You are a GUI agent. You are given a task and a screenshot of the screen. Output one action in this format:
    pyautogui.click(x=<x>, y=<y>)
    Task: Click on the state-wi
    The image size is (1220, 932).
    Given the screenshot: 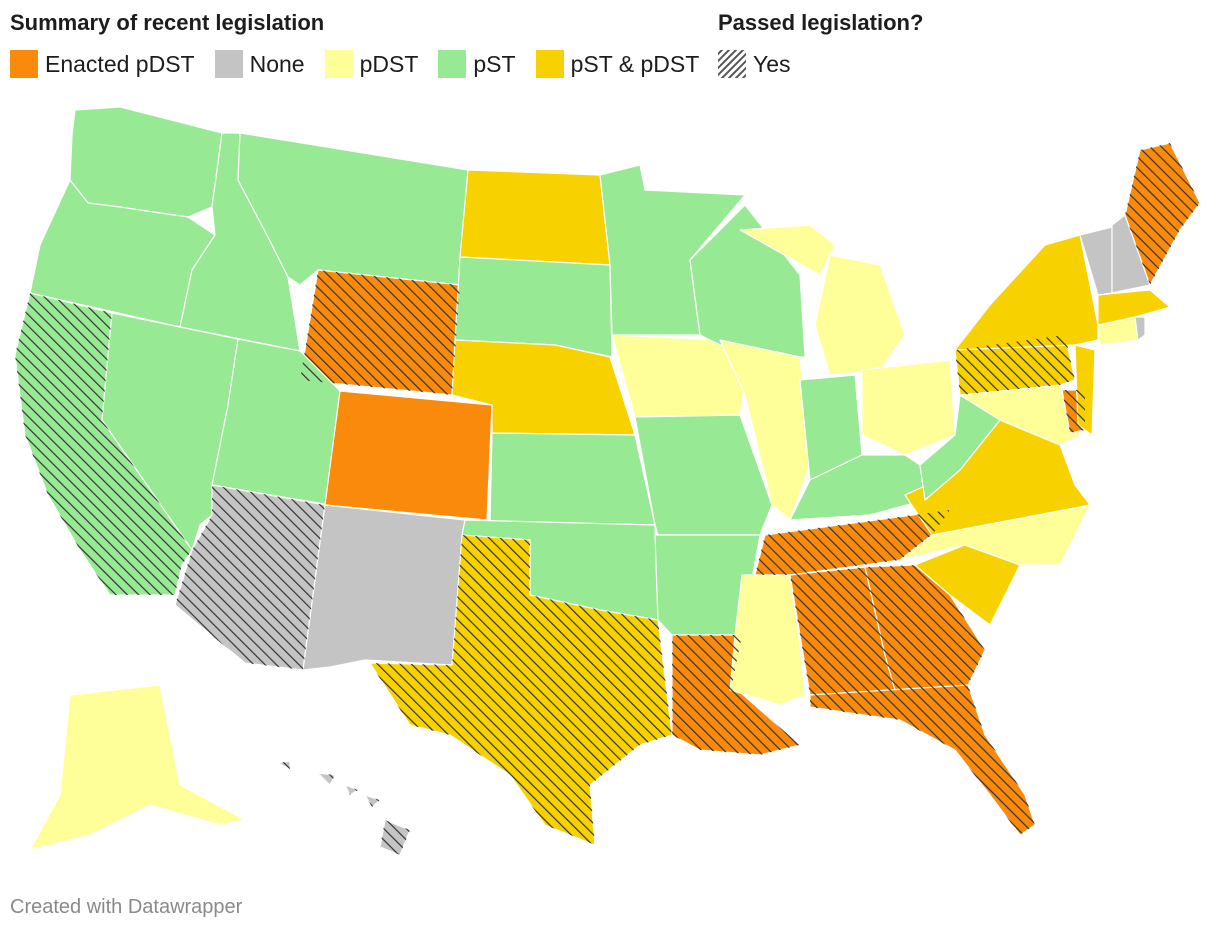 What is the action you would take?
    pyautogui.click(x=747, y=281)
    